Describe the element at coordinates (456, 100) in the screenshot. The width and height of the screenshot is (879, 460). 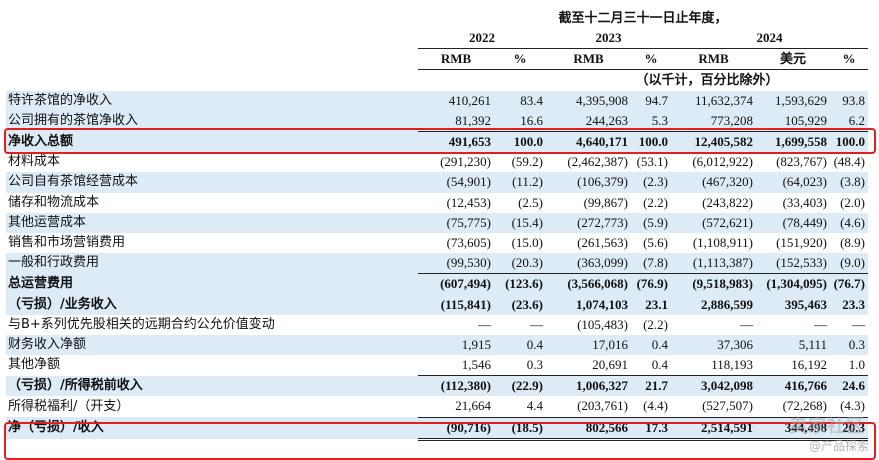
I see `row-value: 410,261` at that location.